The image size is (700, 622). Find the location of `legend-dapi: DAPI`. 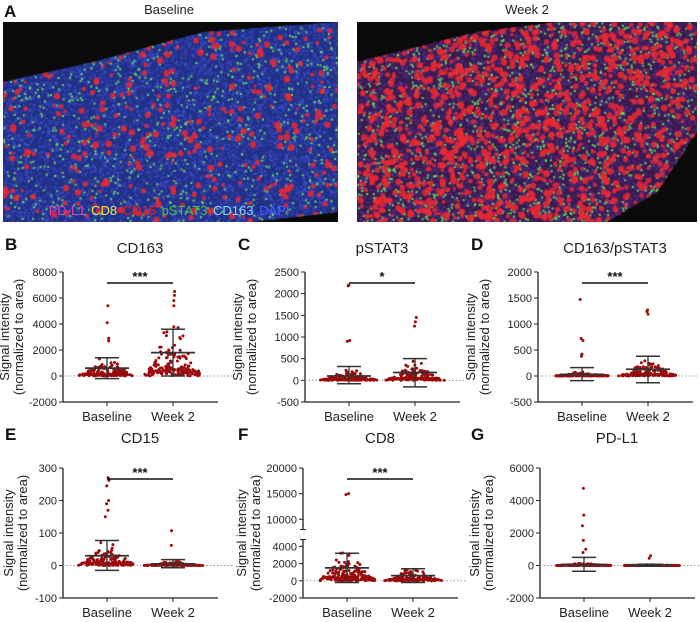

legend-dapi: DAPI is located at coordinates (274, 210).